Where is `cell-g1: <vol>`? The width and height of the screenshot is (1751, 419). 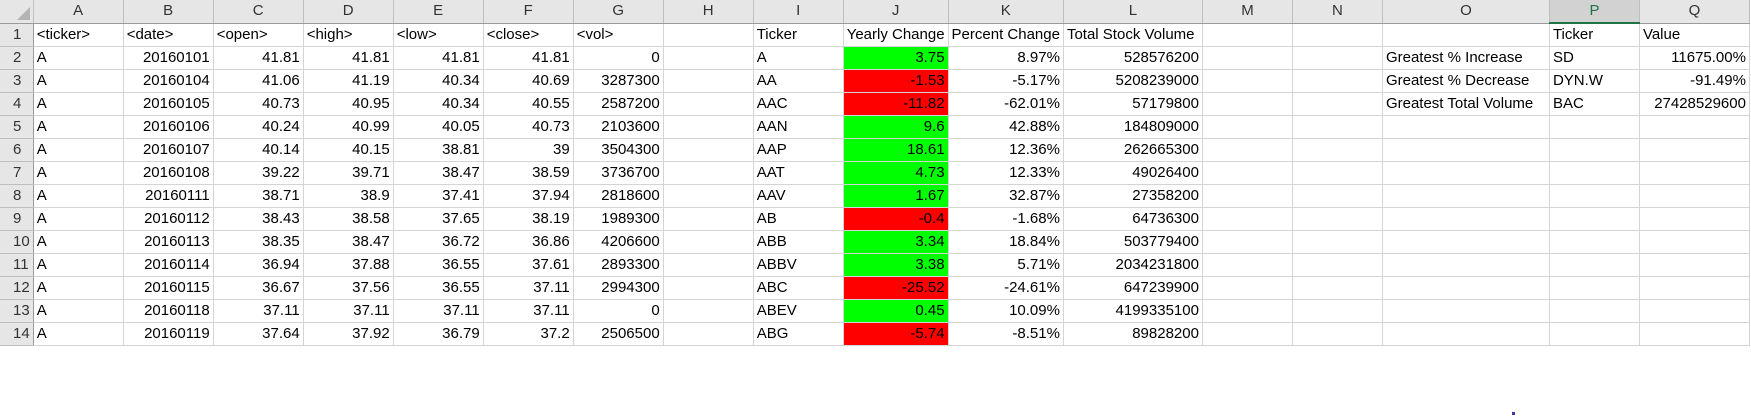 cell-g1: <vol> is located at coordinates (618, 35).